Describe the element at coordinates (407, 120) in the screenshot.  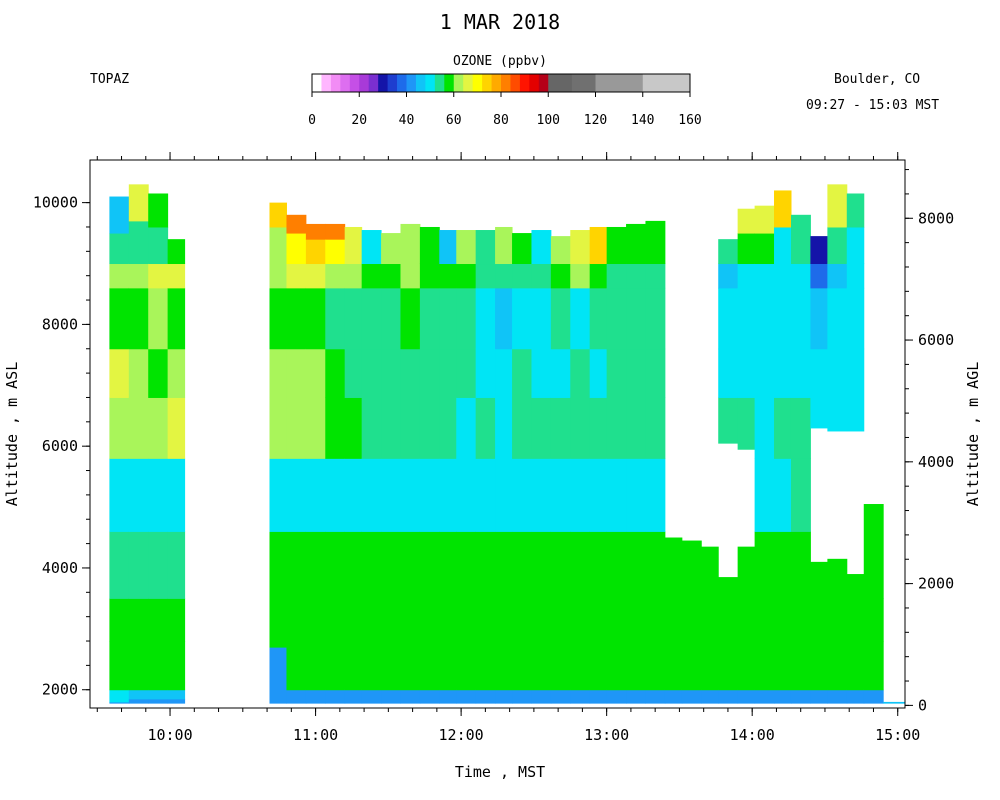
I see `colorbar-tick-label: 40` at that location.